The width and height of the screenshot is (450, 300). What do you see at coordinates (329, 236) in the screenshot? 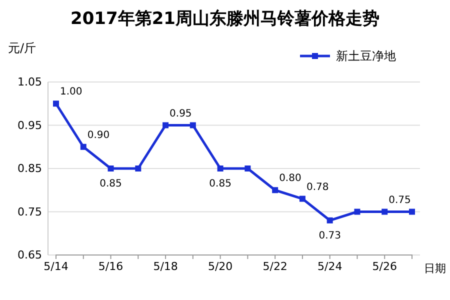
I see `data-label: 0.73` at bounding box center [329, 236].